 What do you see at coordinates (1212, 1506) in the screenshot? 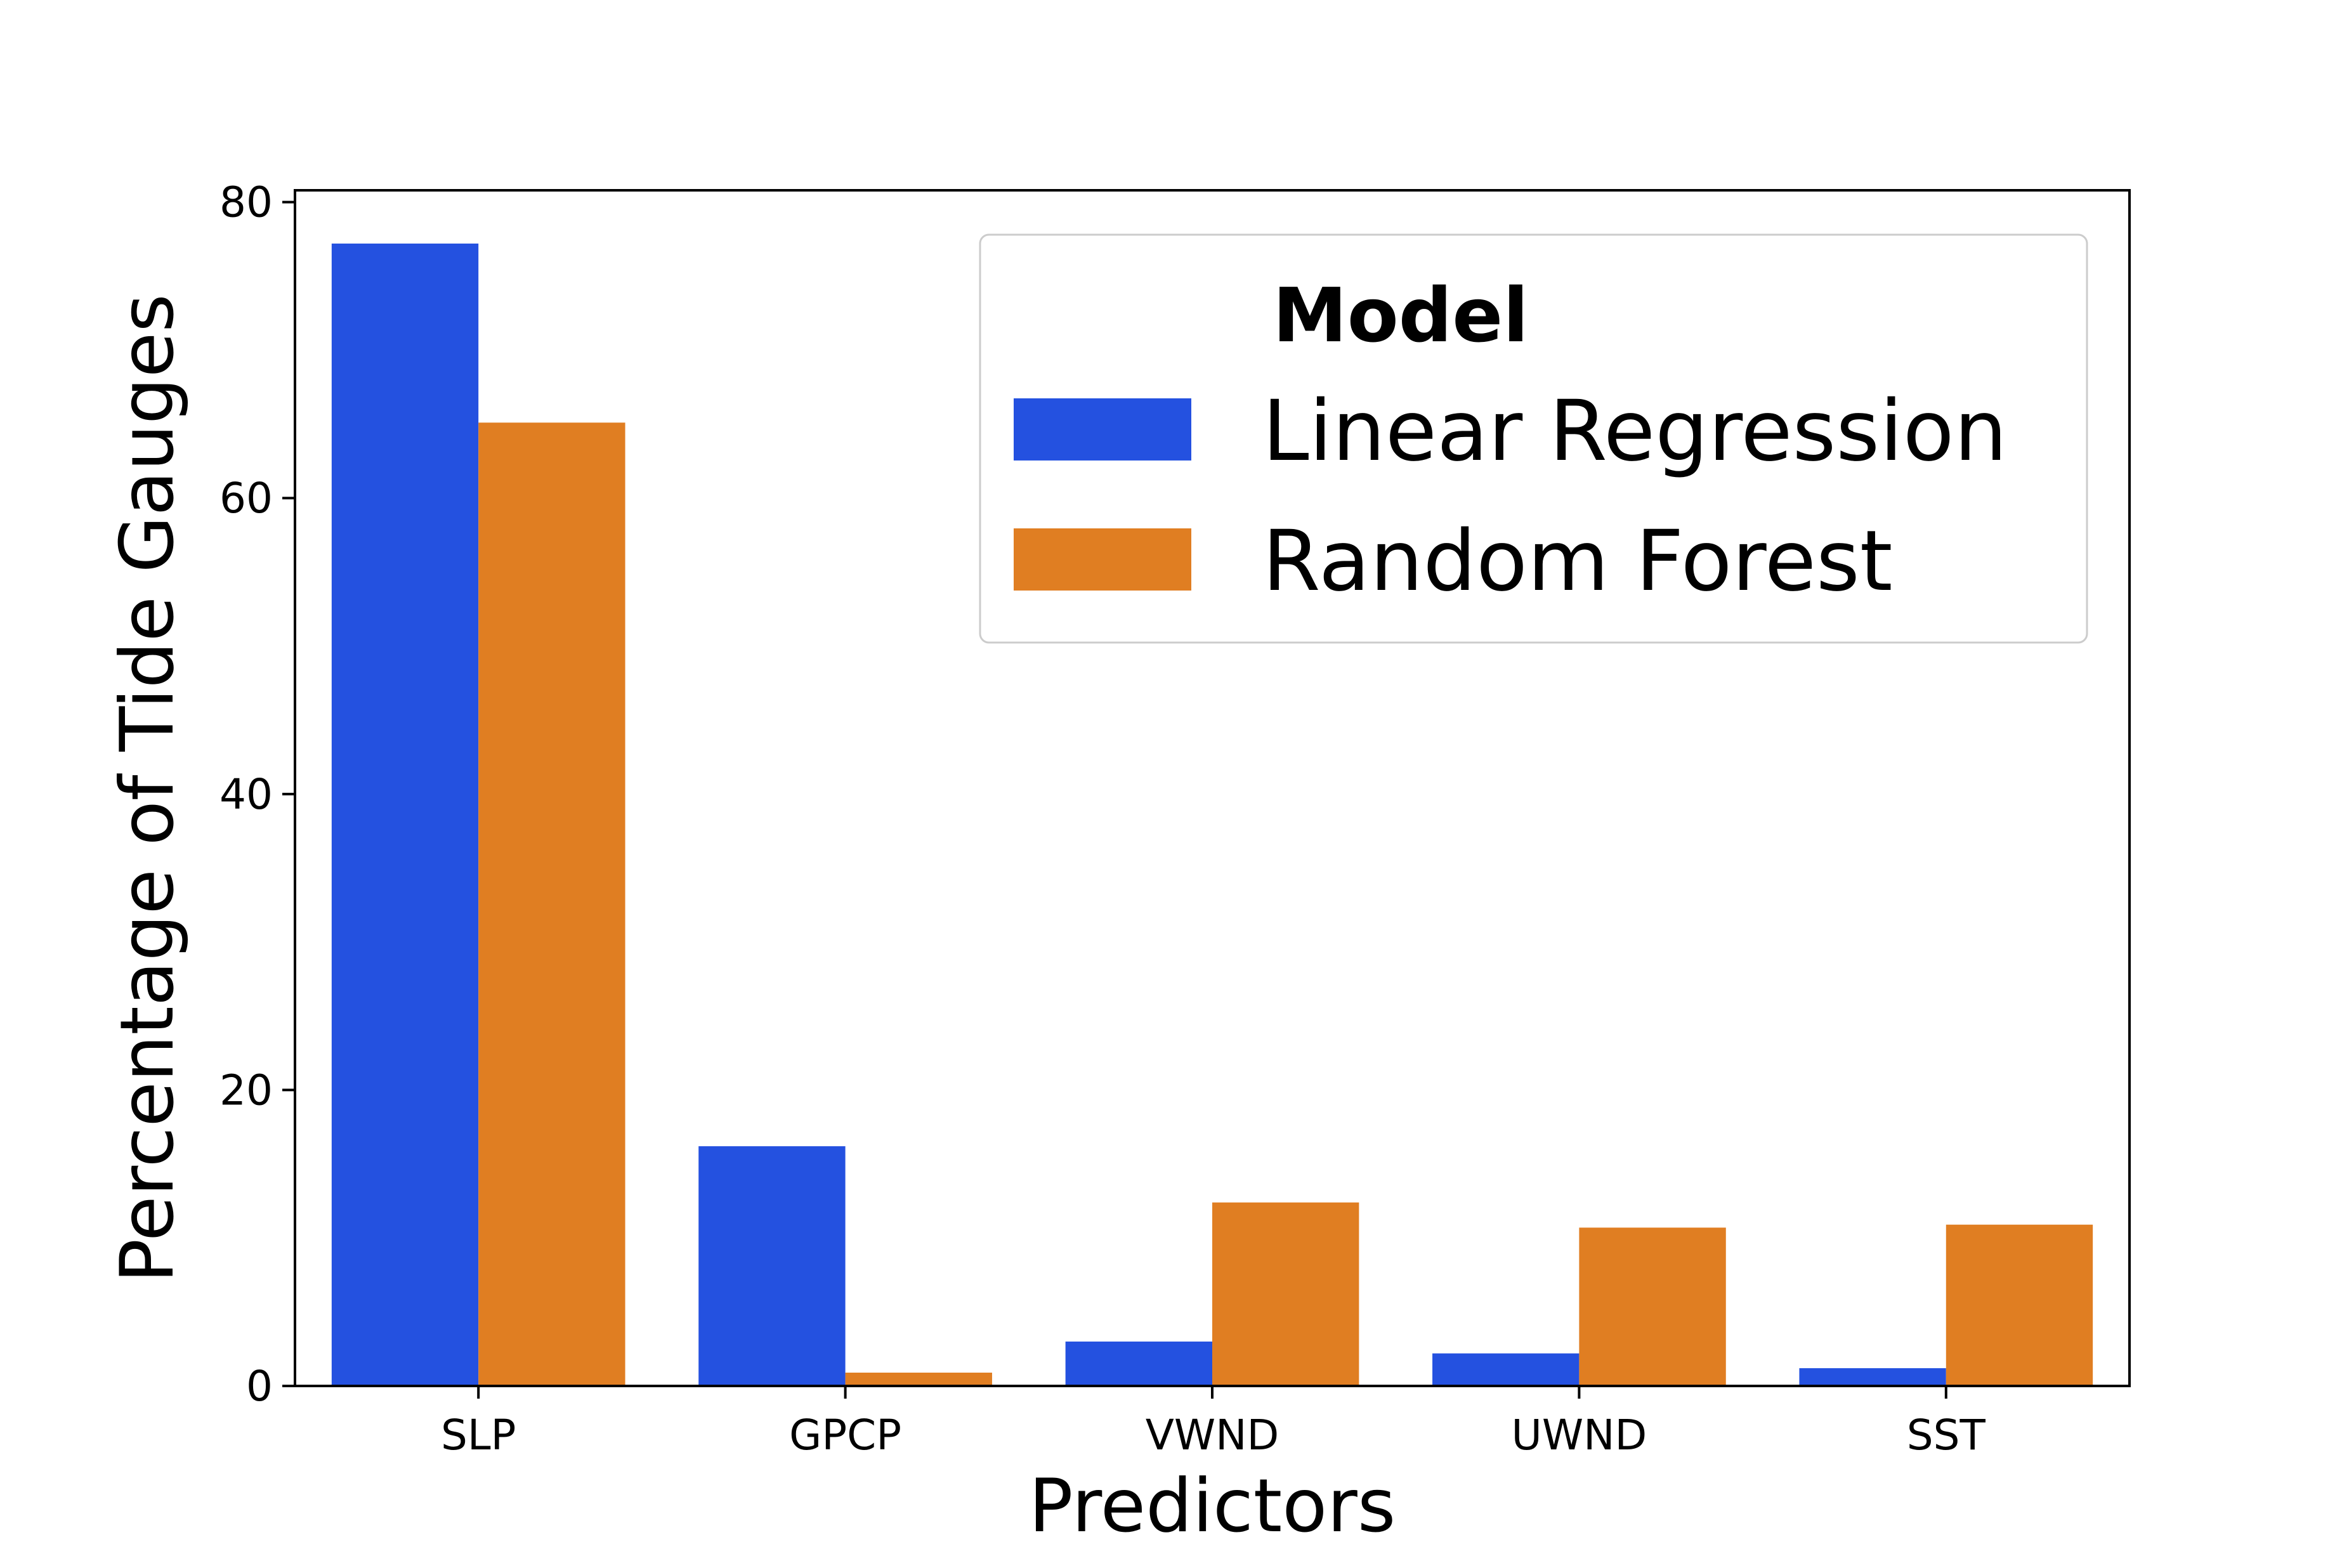
I see `x-axis-title: Predictors` at bounding box center [1212, 1506].